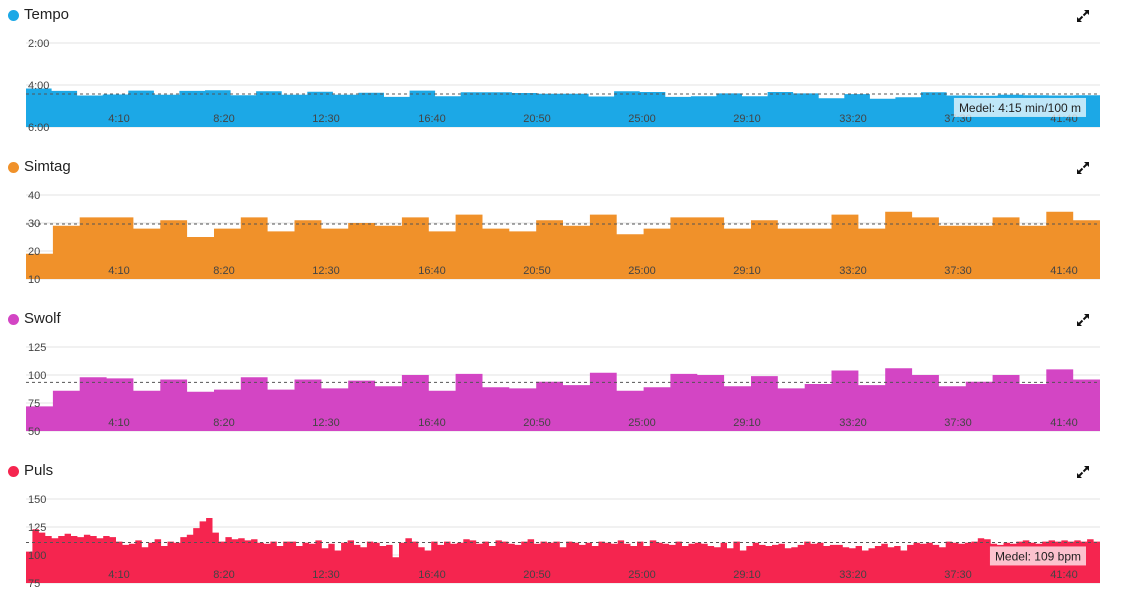 The height and width of the screenshot is (608, 1121). Describe the element at coordinates (38, 128) in the screenshot. I see `tempo-y-tick-label: 6:00` at that location.